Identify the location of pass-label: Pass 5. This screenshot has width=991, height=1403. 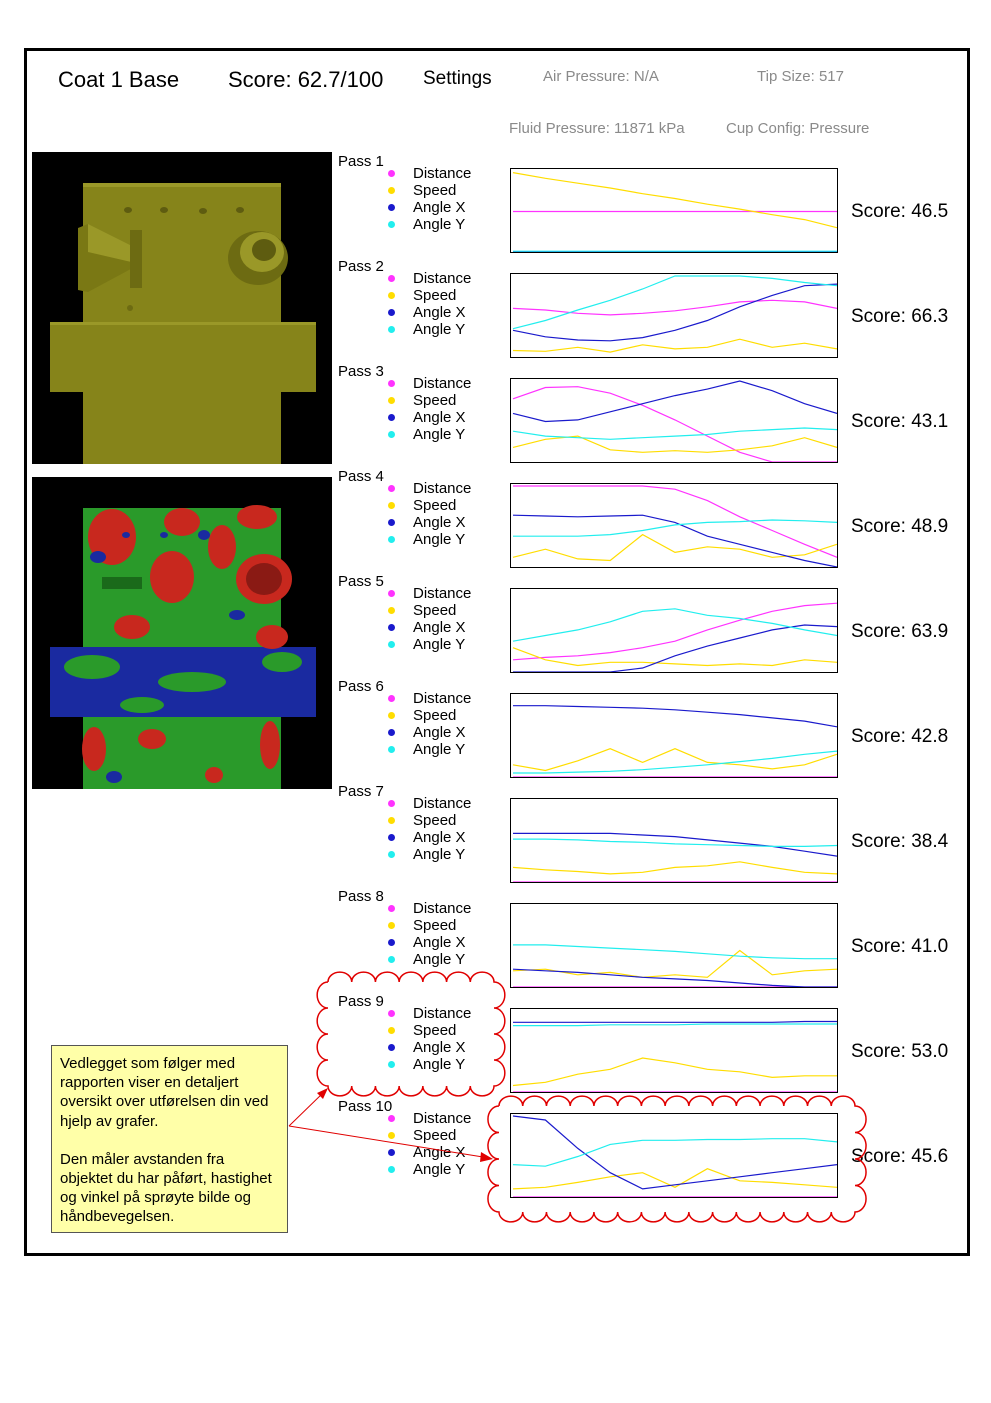
(361, 581).